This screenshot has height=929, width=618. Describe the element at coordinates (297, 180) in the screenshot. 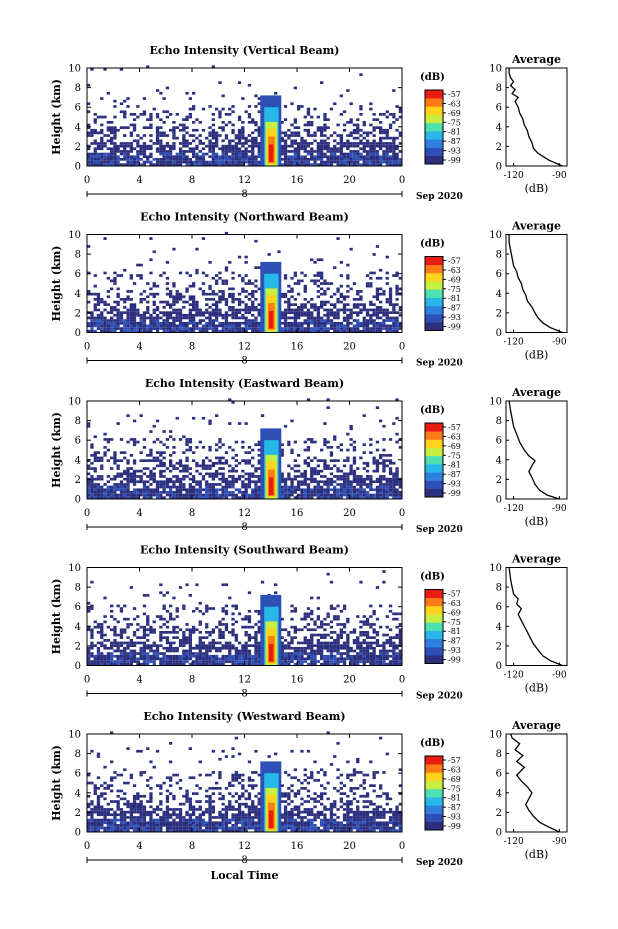

I see `x-tick-label: 16` at that location.